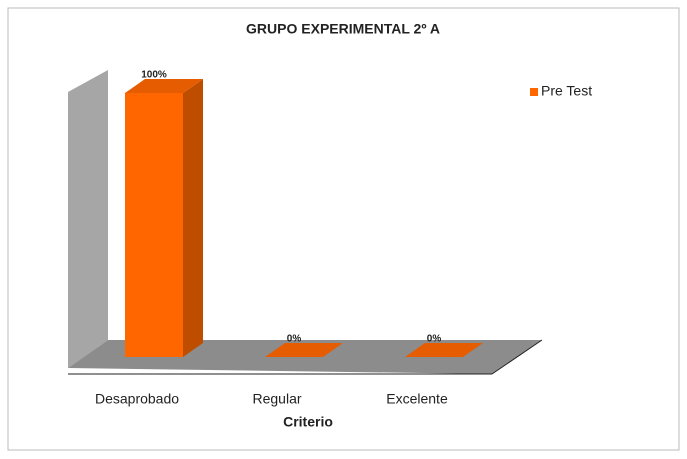 This screenshot has width=687, height=459. I want to click on x-tick-label: Desaprobado, so click(137, 399).